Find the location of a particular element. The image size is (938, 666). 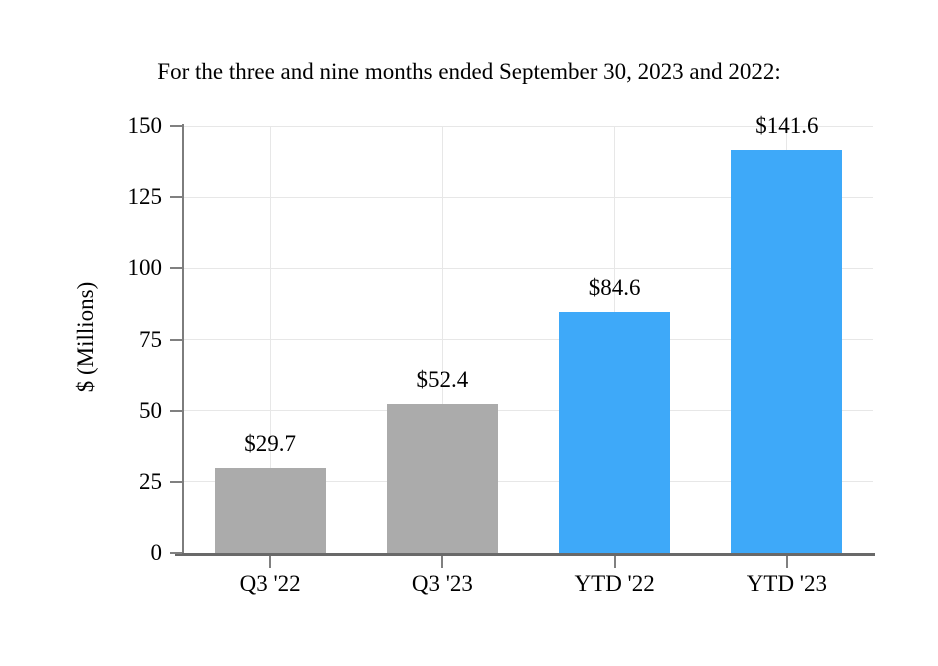

y-tick-label: 0 is located at coordinates (156, 552).